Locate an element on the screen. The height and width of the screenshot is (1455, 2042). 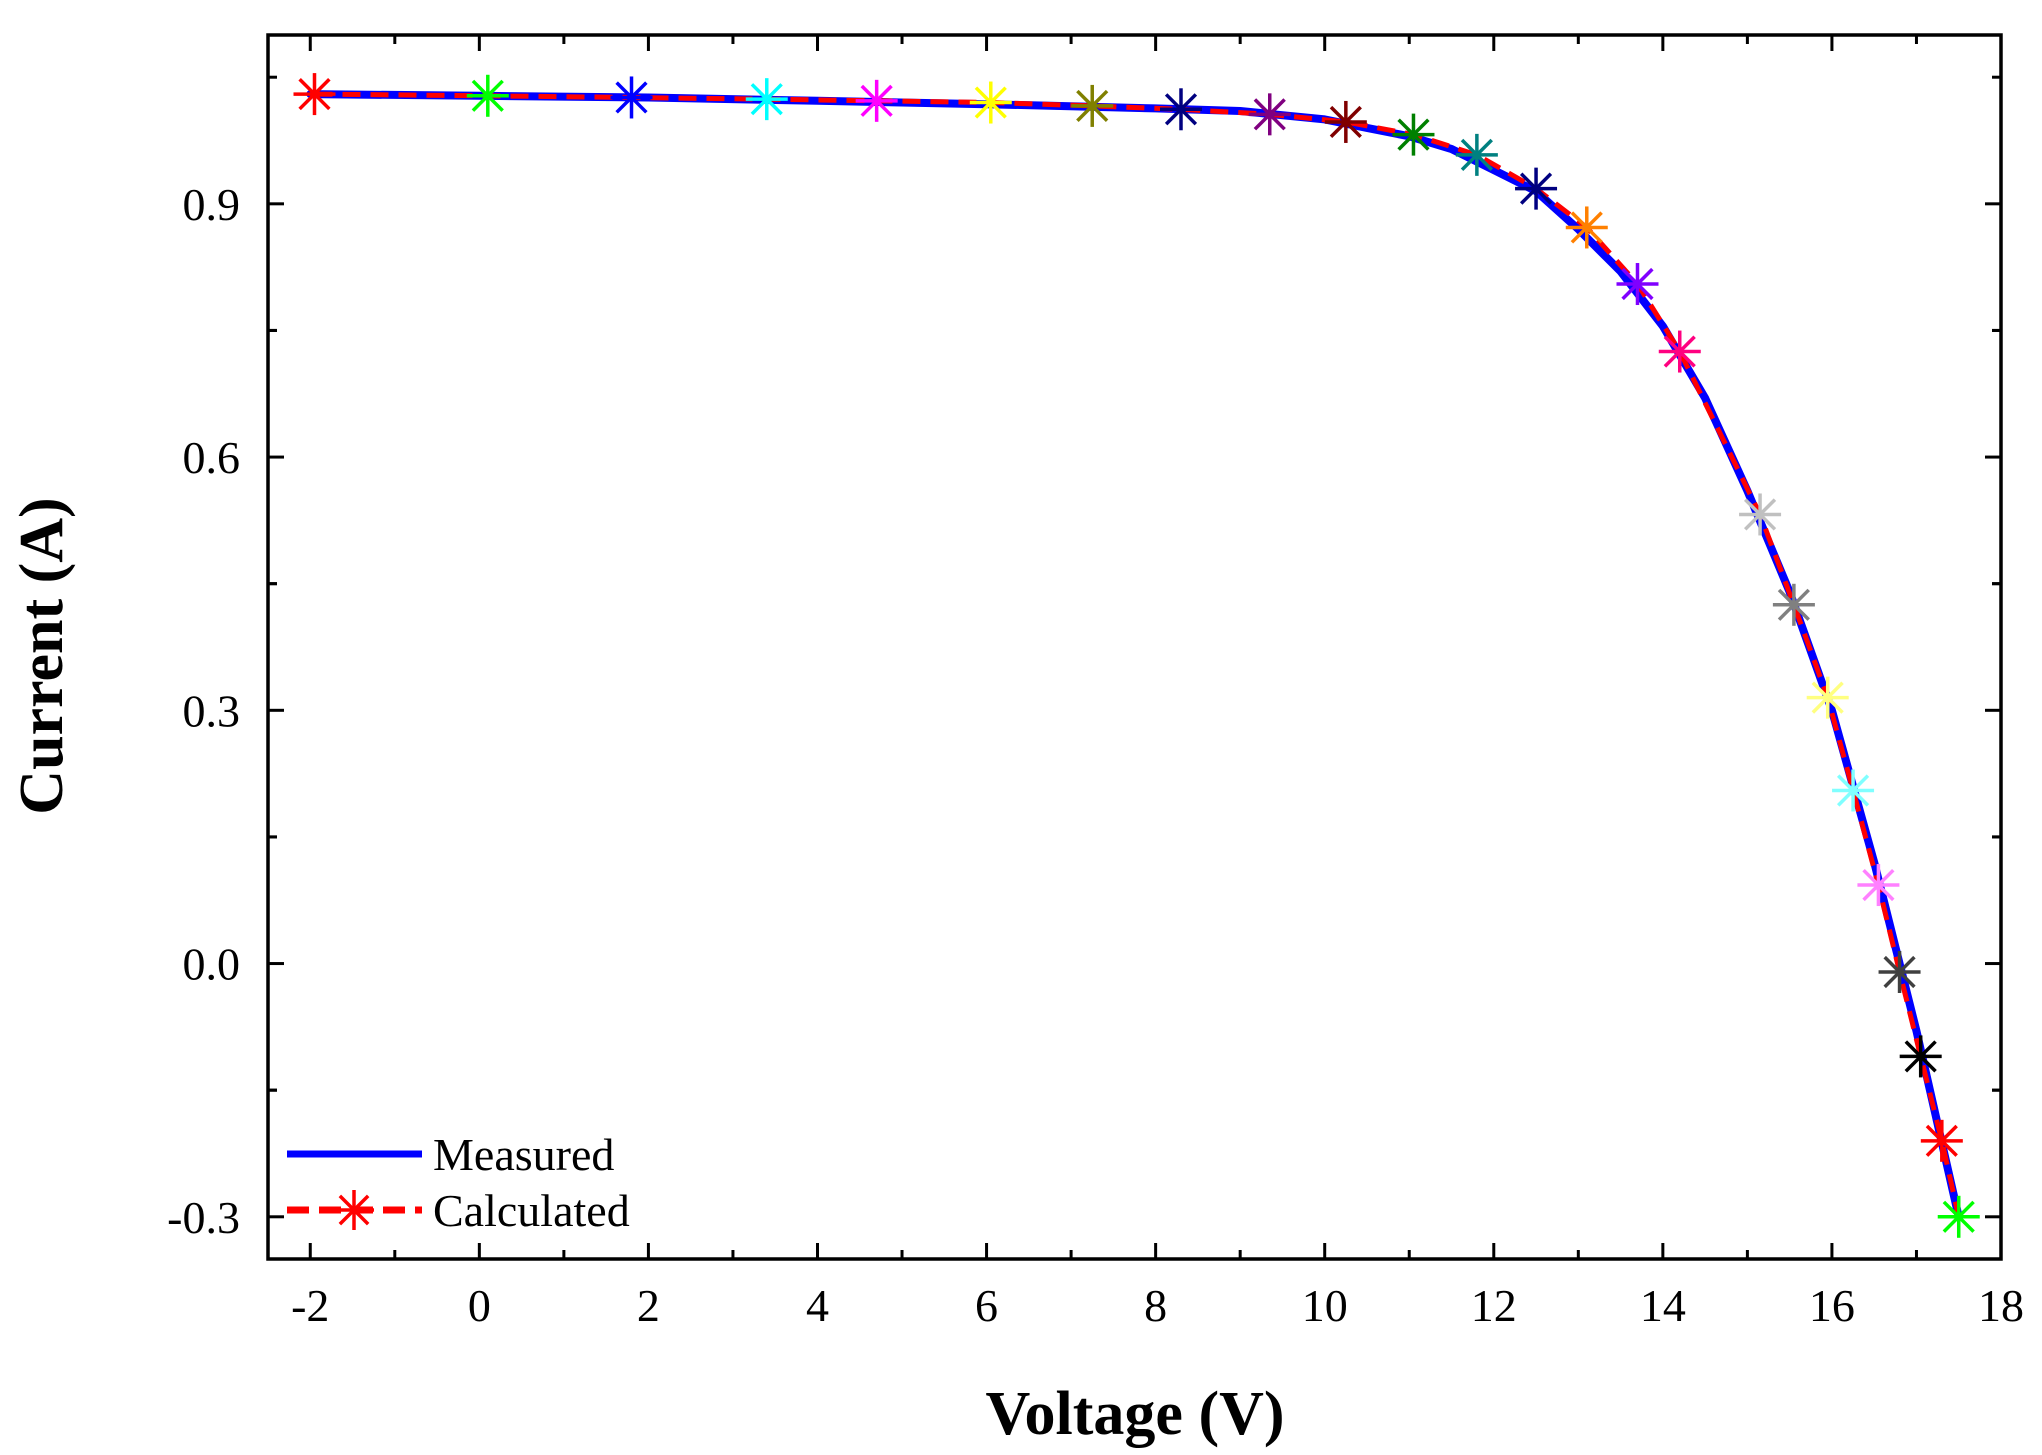
y-tick-label: 0.9 is located at coordinates (212, 204).